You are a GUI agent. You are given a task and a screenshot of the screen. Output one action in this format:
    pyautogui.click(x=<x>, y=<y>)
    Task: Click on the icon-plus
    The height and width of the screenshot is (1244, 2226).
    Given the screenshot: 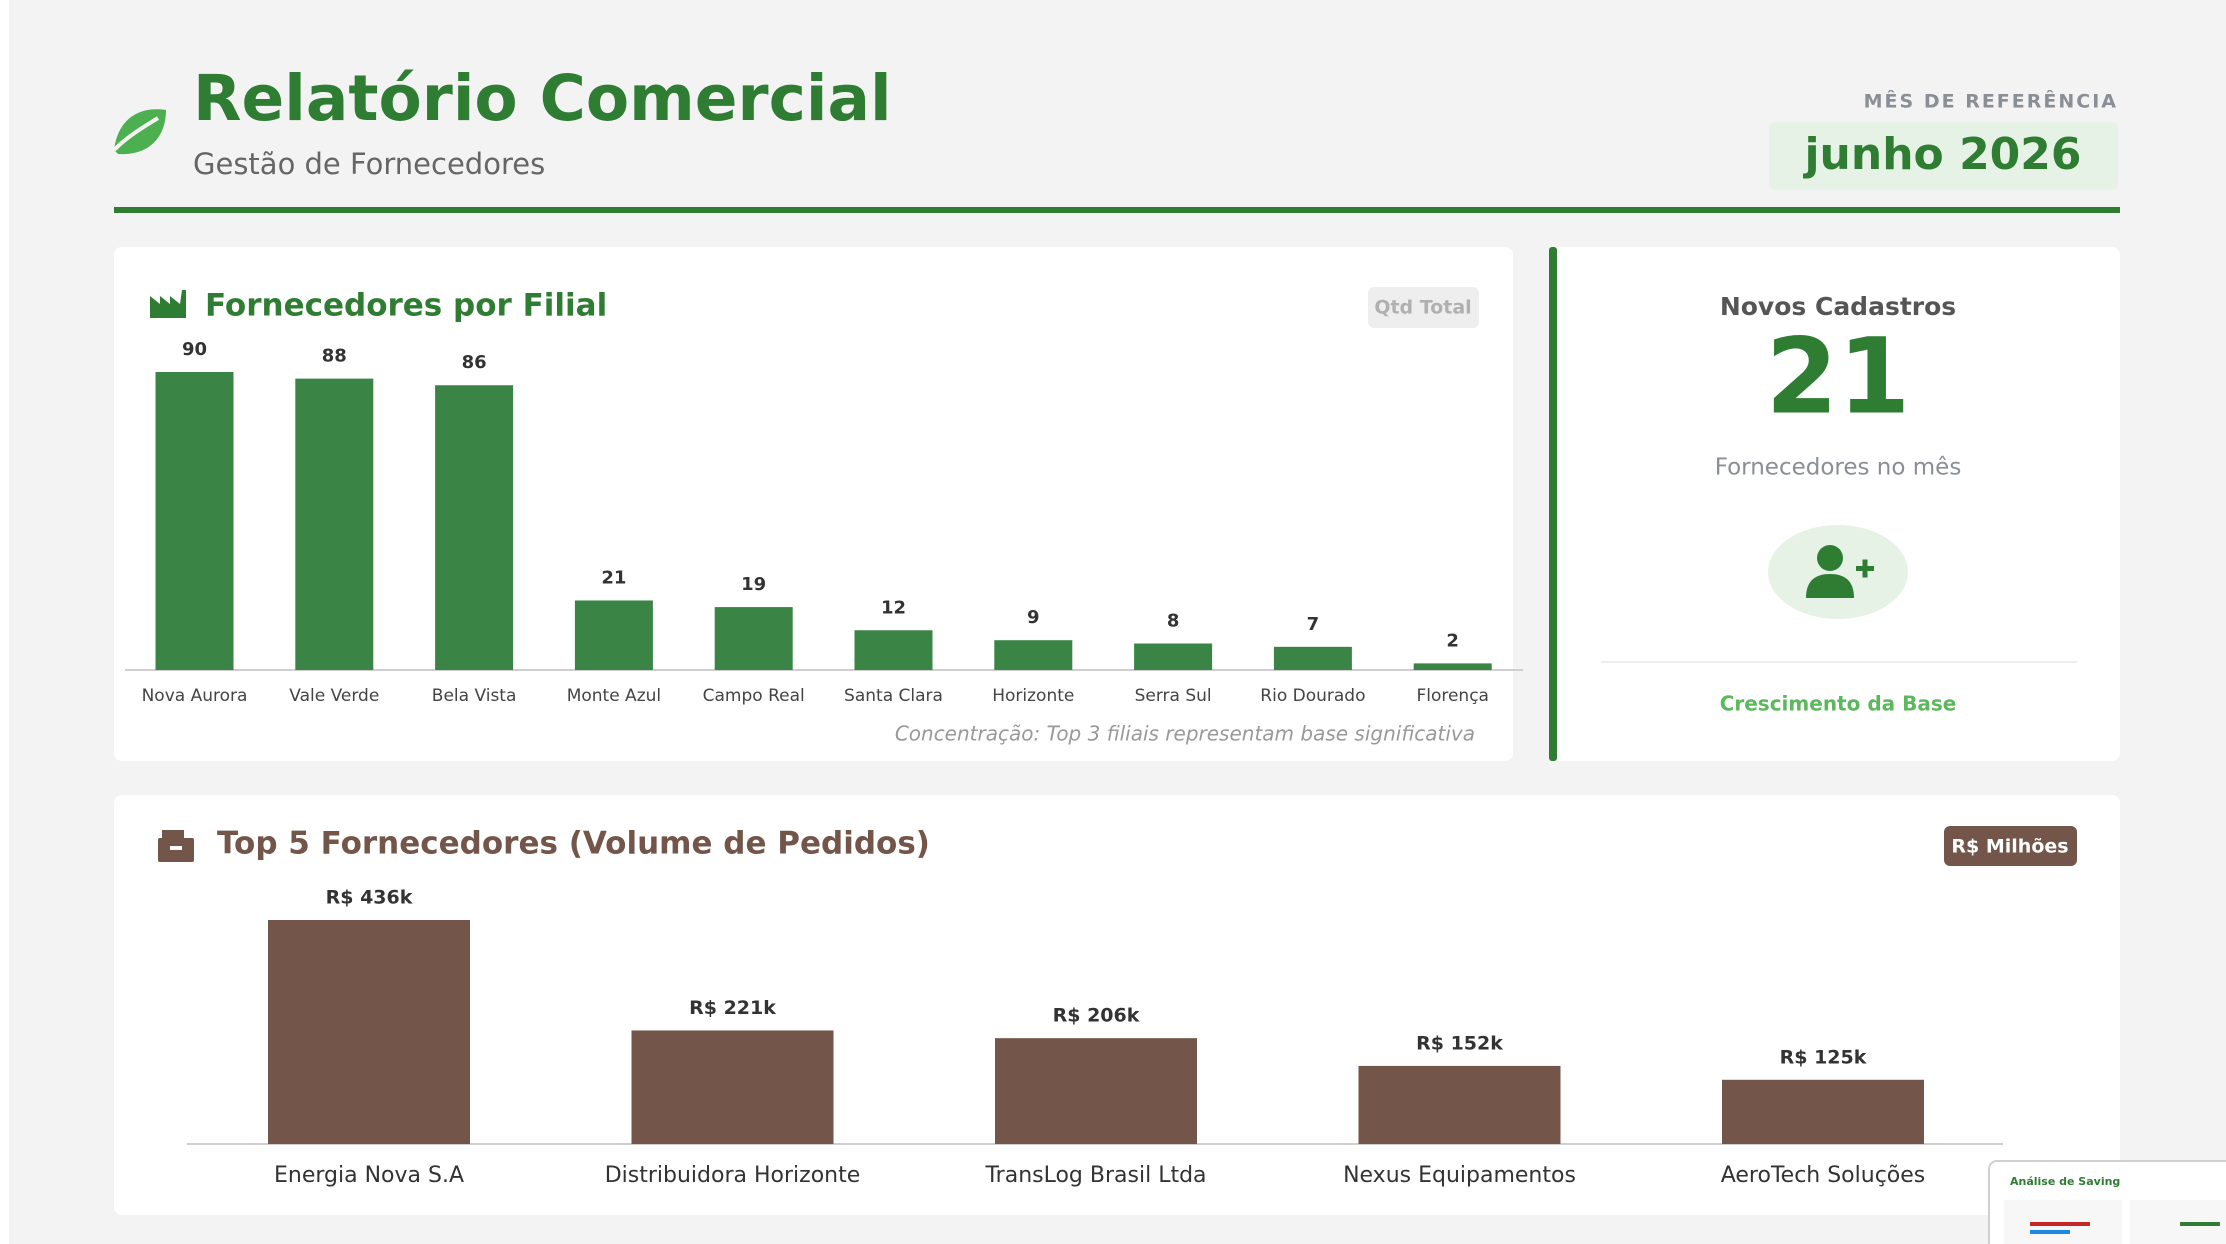 What is the action you would take?
    pyautogui.click(x=1865, y=568)
    